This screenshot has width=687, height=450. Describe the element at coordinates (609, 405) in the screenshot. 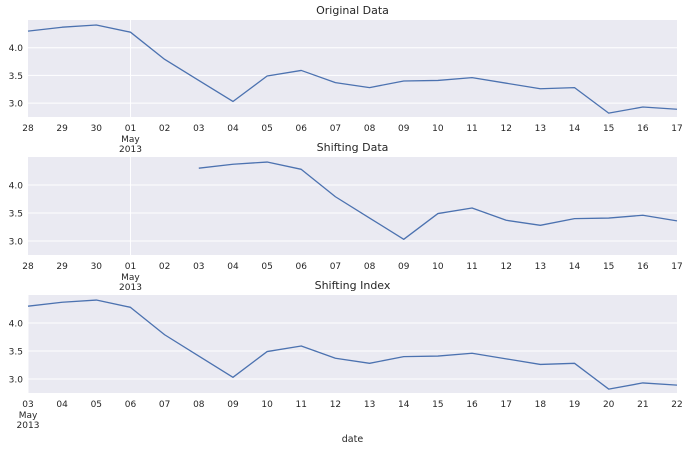

I see `x-tick-label: 20` at that location.